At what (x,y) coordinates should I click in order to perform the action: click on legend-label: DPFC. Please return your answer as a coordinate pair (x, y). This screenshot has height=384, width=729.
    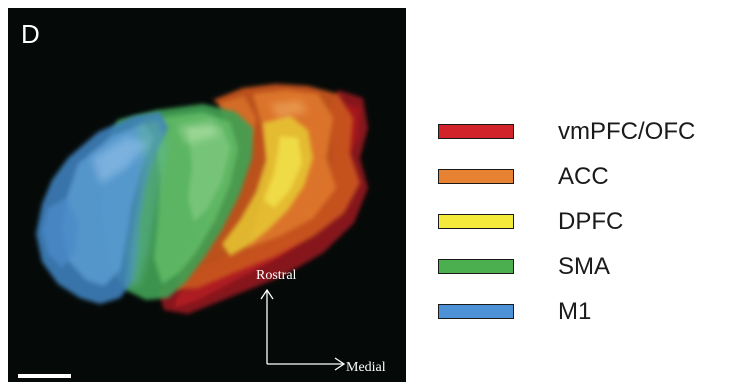
    Looking at the image, I should click on (591, 221).